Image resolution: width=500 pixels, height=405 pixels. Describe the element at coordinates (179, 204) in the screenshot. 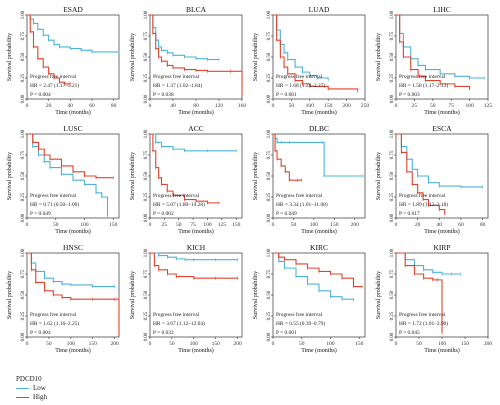

I see `hazard-ratio: HR = 5.07 (1.80–14.28)` at that location.